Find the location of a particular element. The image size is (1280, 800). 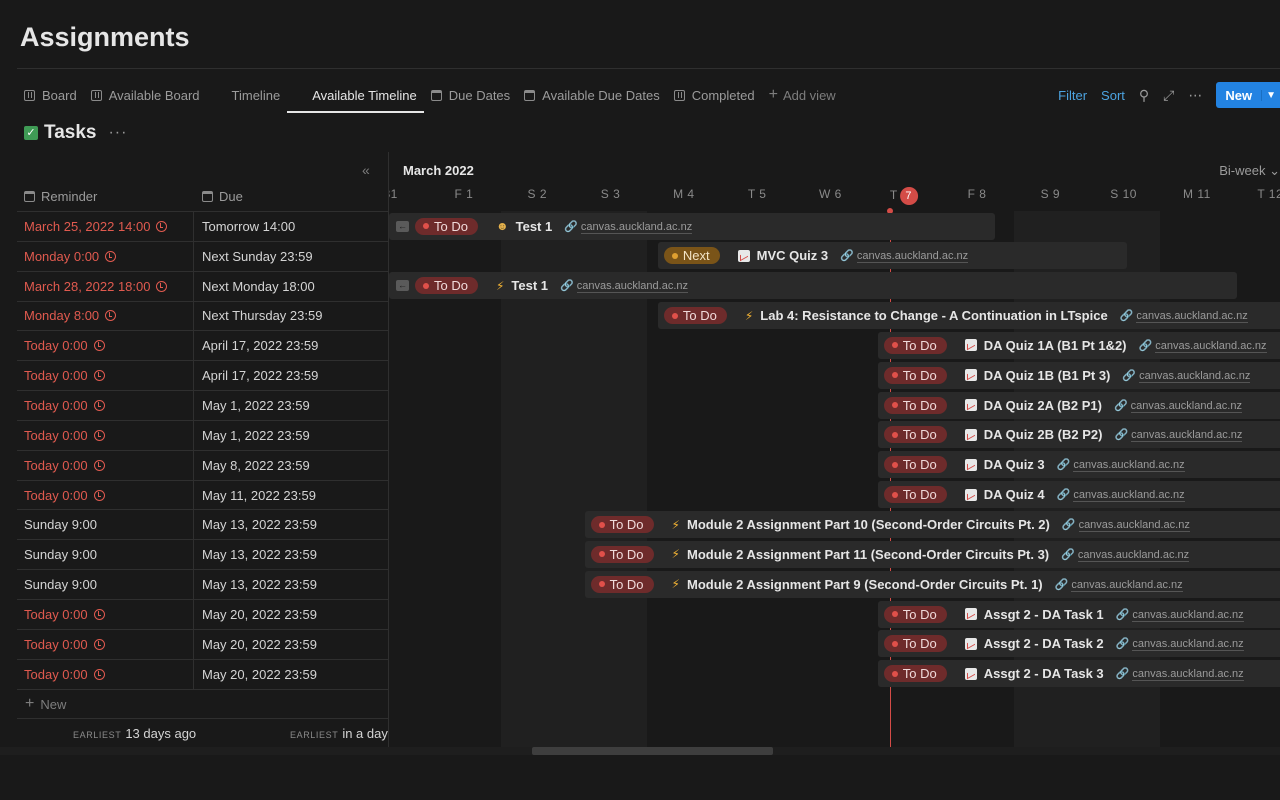

tab-available-board: Available Board is located at coordinates (145, 95).